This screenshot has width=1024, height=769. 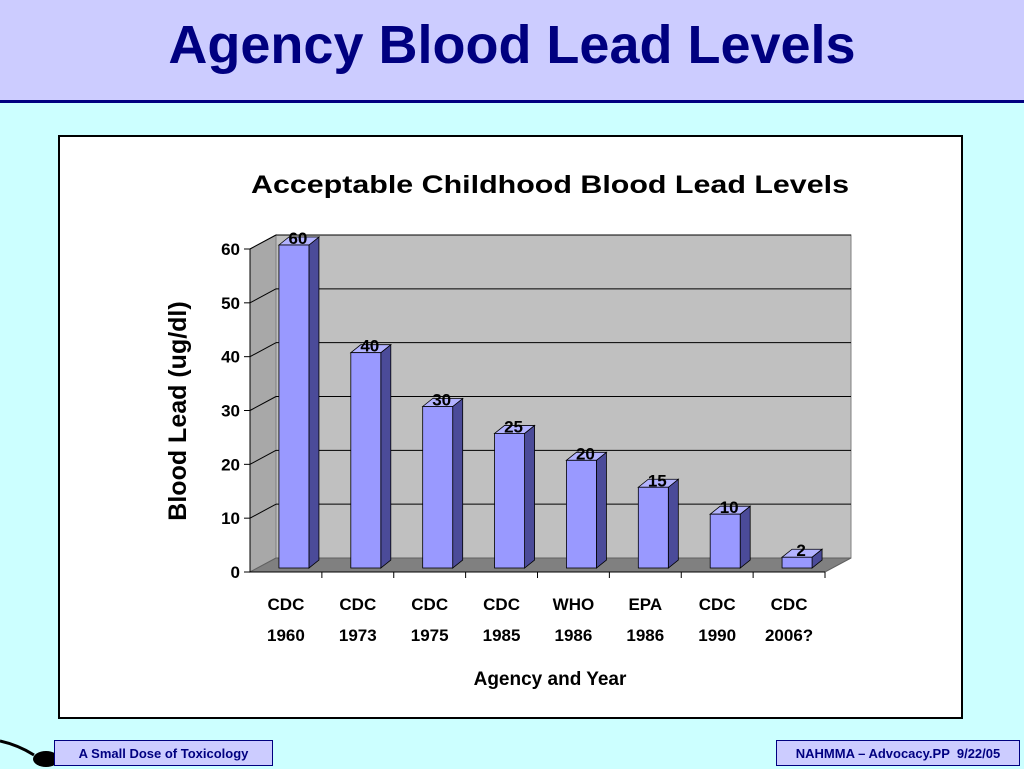 What do you see at coordinates (512, 45) in the screenshot?
I see `slide-title: Agency Blood Lead Levels` at bounding box center [512, 45].